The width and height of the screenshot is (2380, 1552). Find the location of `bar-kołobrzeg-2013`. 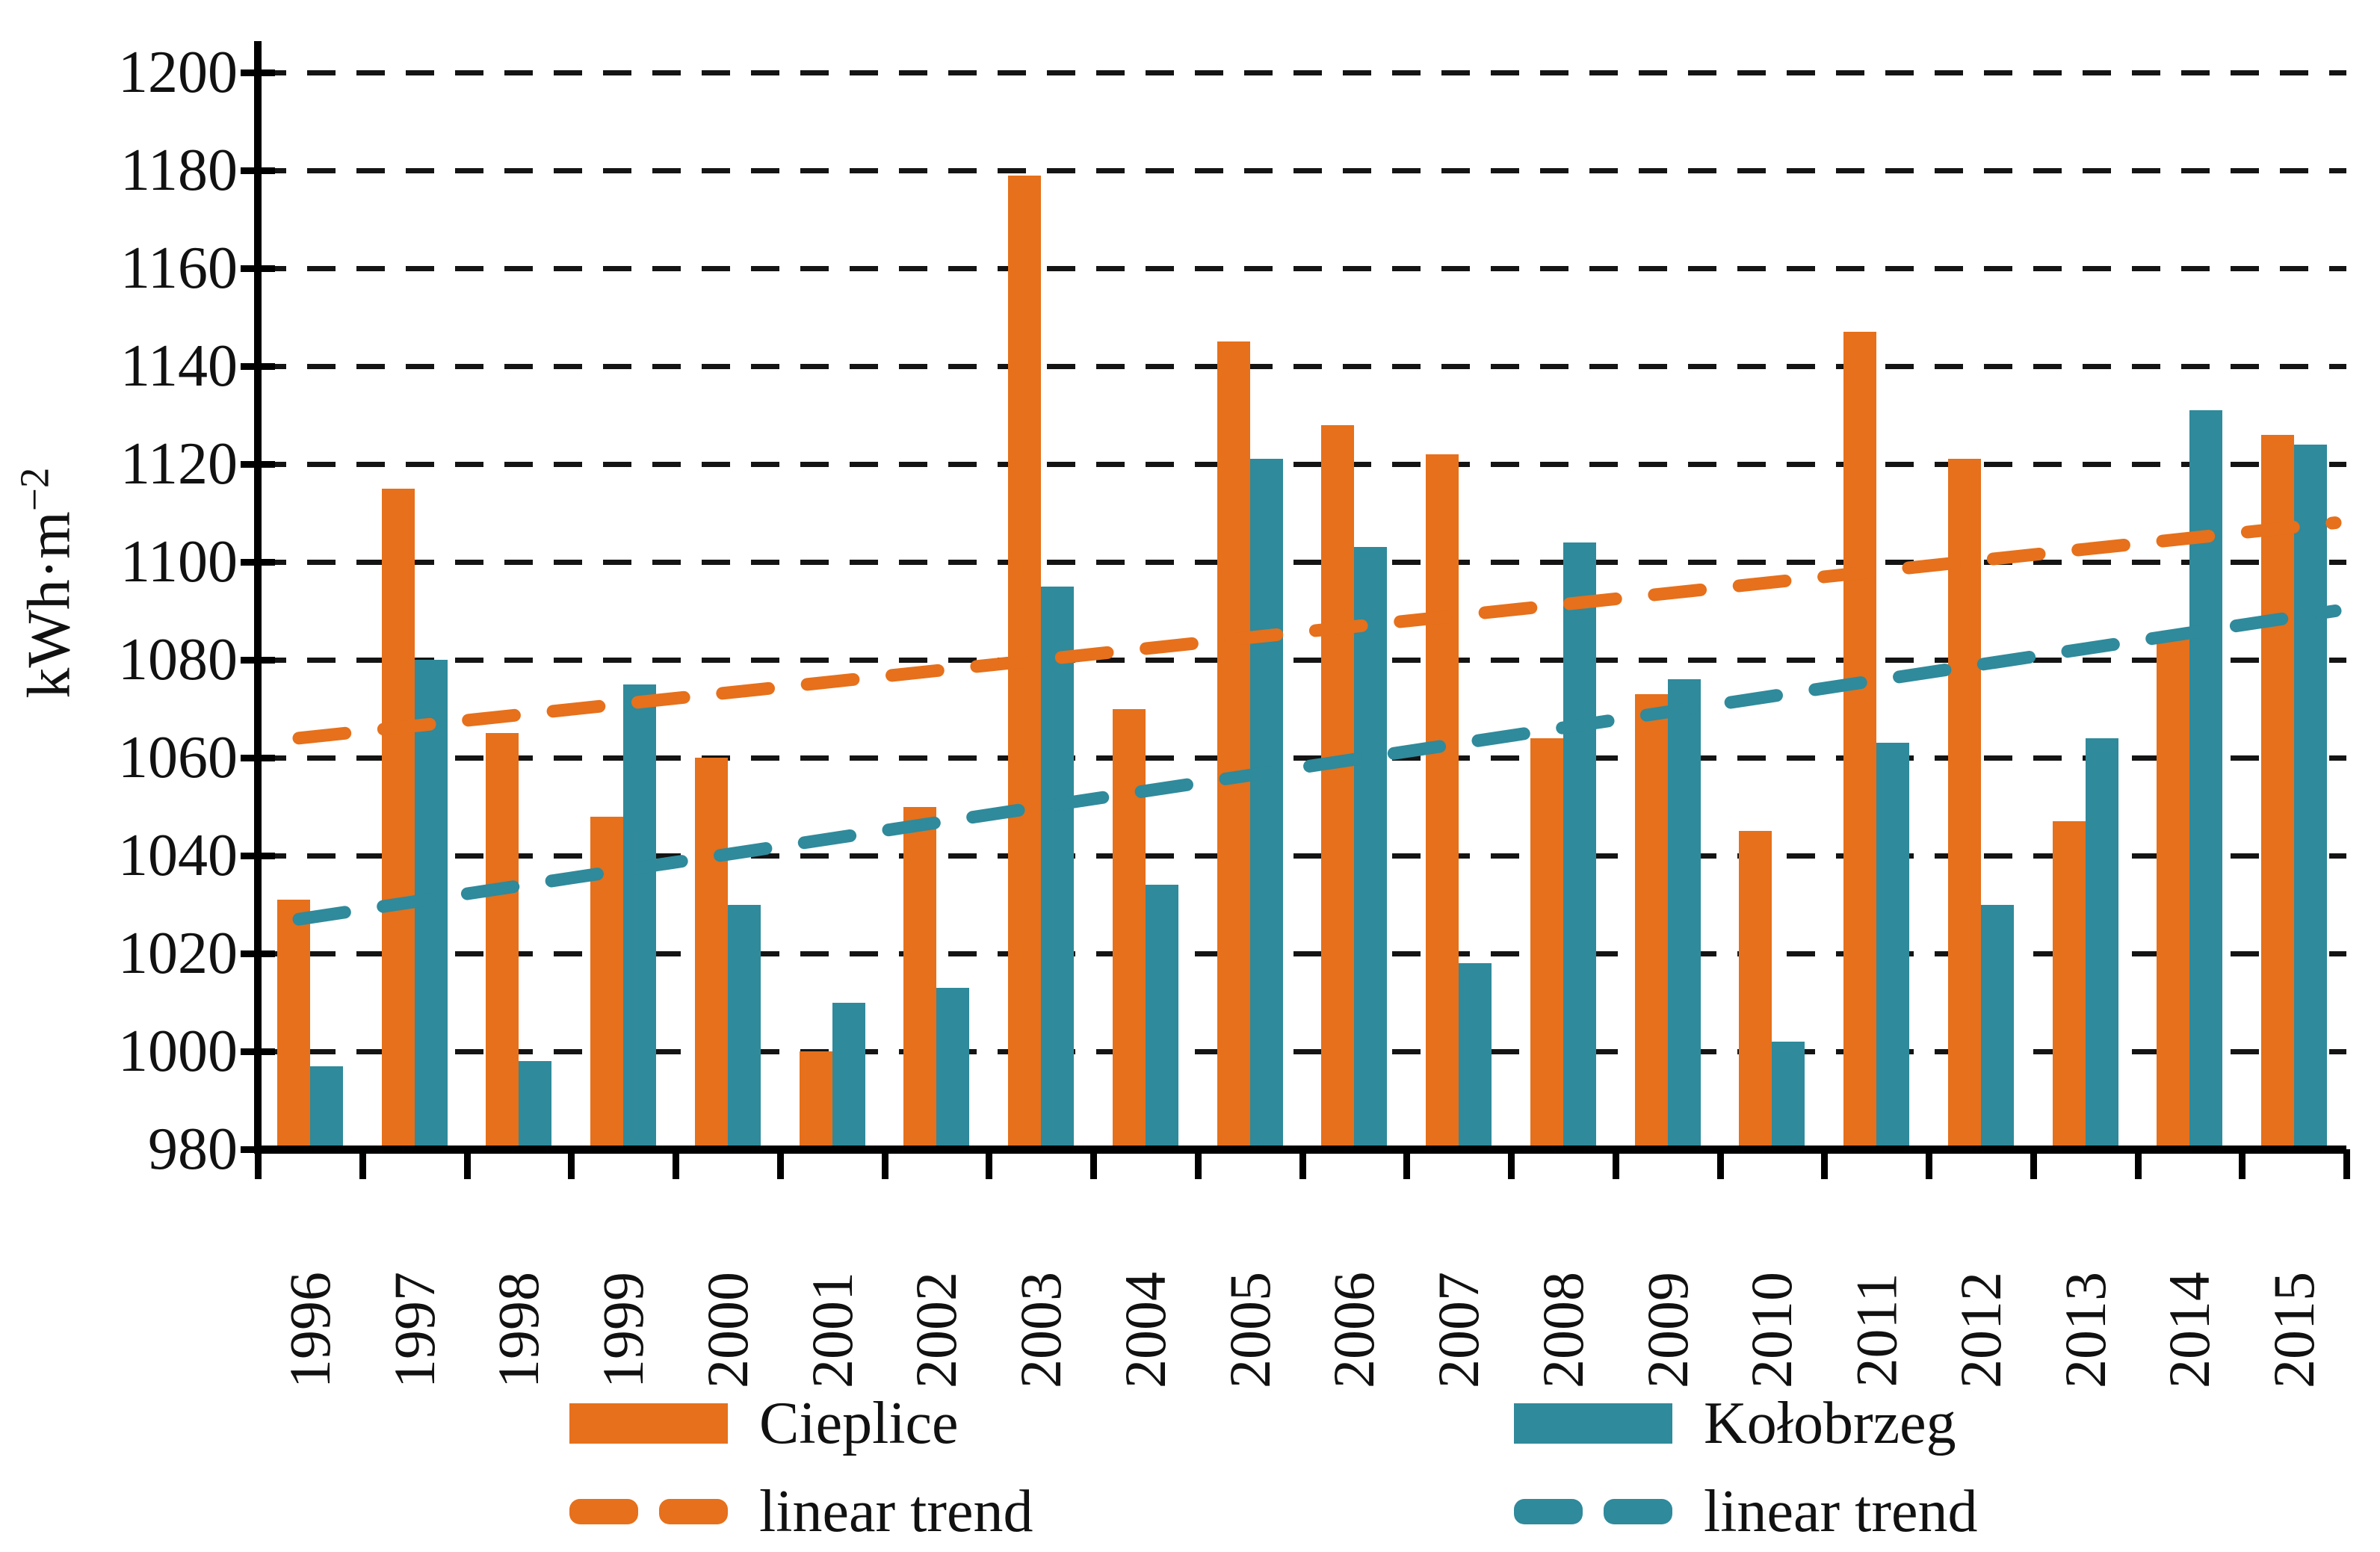

bar-kołobrzeg-2013 is located at coordinates (2101, 943).